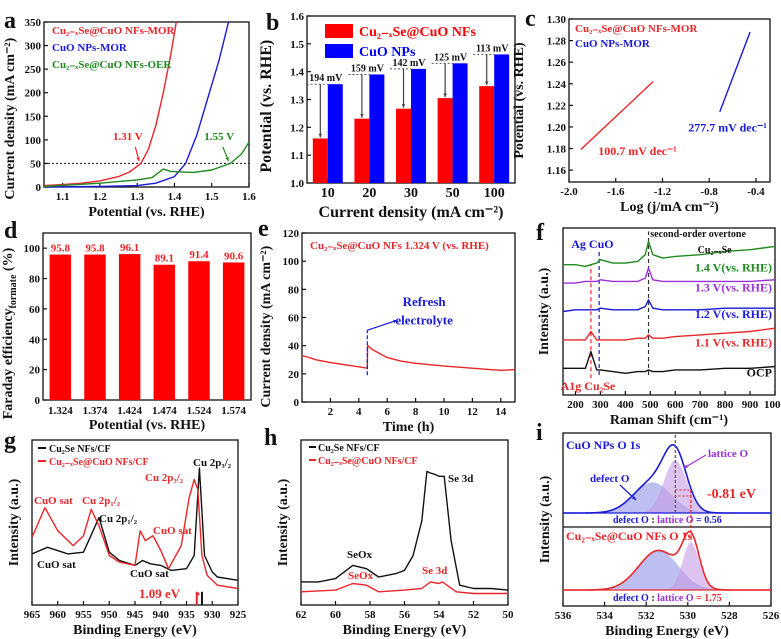 Image resolution: width=781 pixels, height=639 pixels. What do you see at coordinates (474, 615) in the screenshot?
I see `x-tick-label: 52` at bounding box center [474, 615].